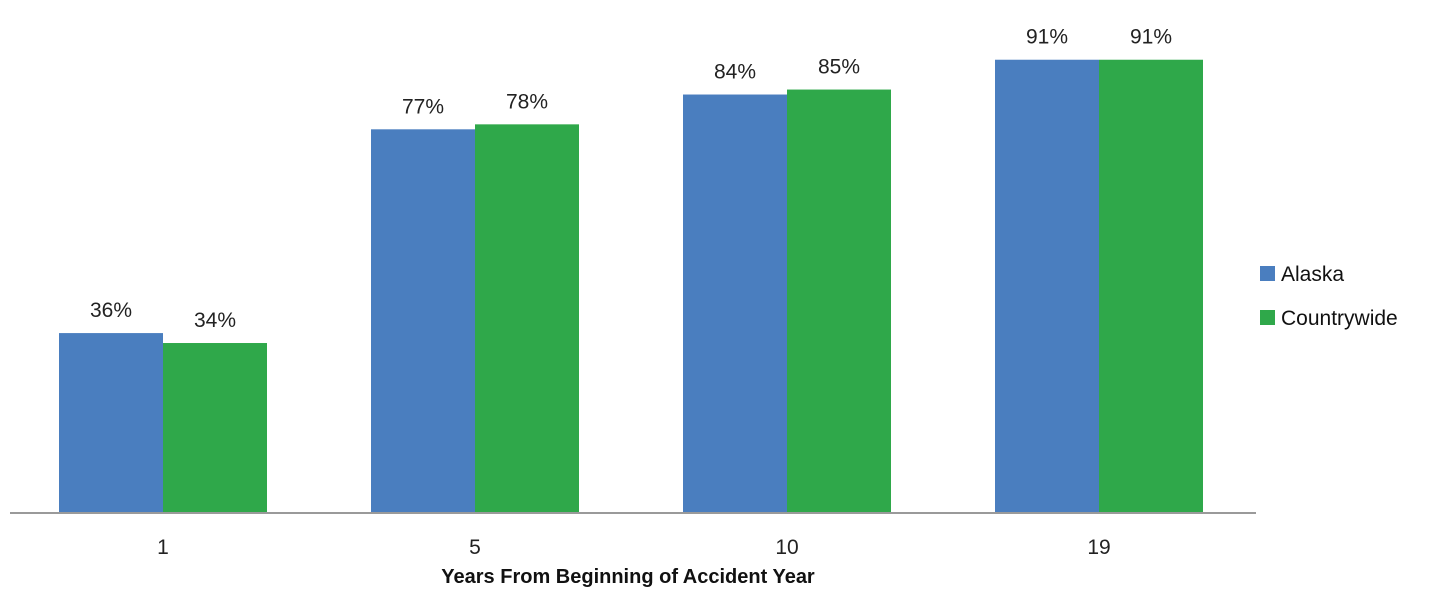 The width and height of the screenshot is (1444, 591). I want to click on value-label-alaska-1: 36%, so click(111, 310).